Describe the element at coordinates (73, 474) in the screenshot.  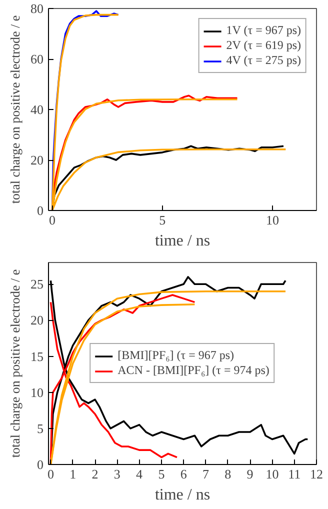
I see `x-tick-label: 1` at that location.